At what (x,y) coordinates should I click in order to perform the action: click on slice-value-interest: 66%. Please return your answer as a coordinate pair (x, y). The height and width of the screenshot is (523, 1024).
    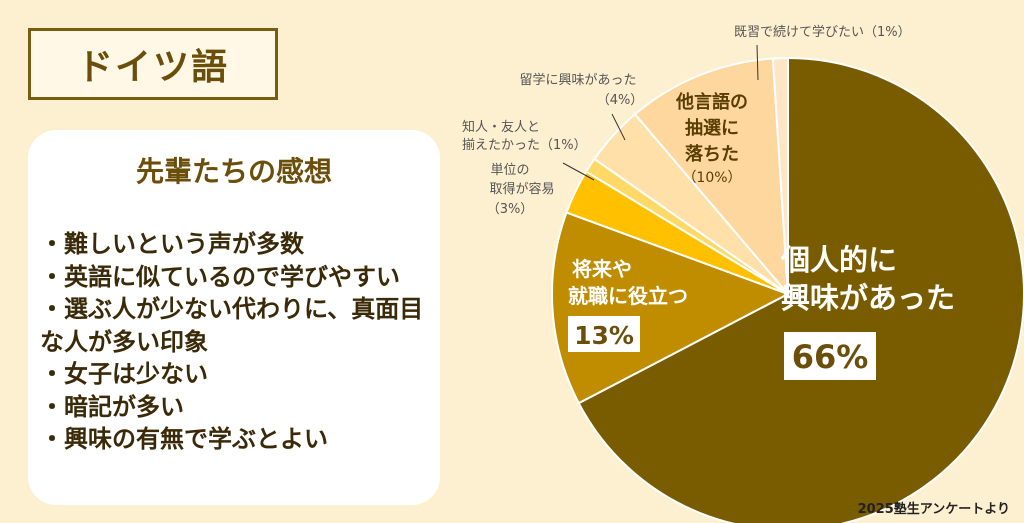
    Looking at the image, I should click on (830, 357).